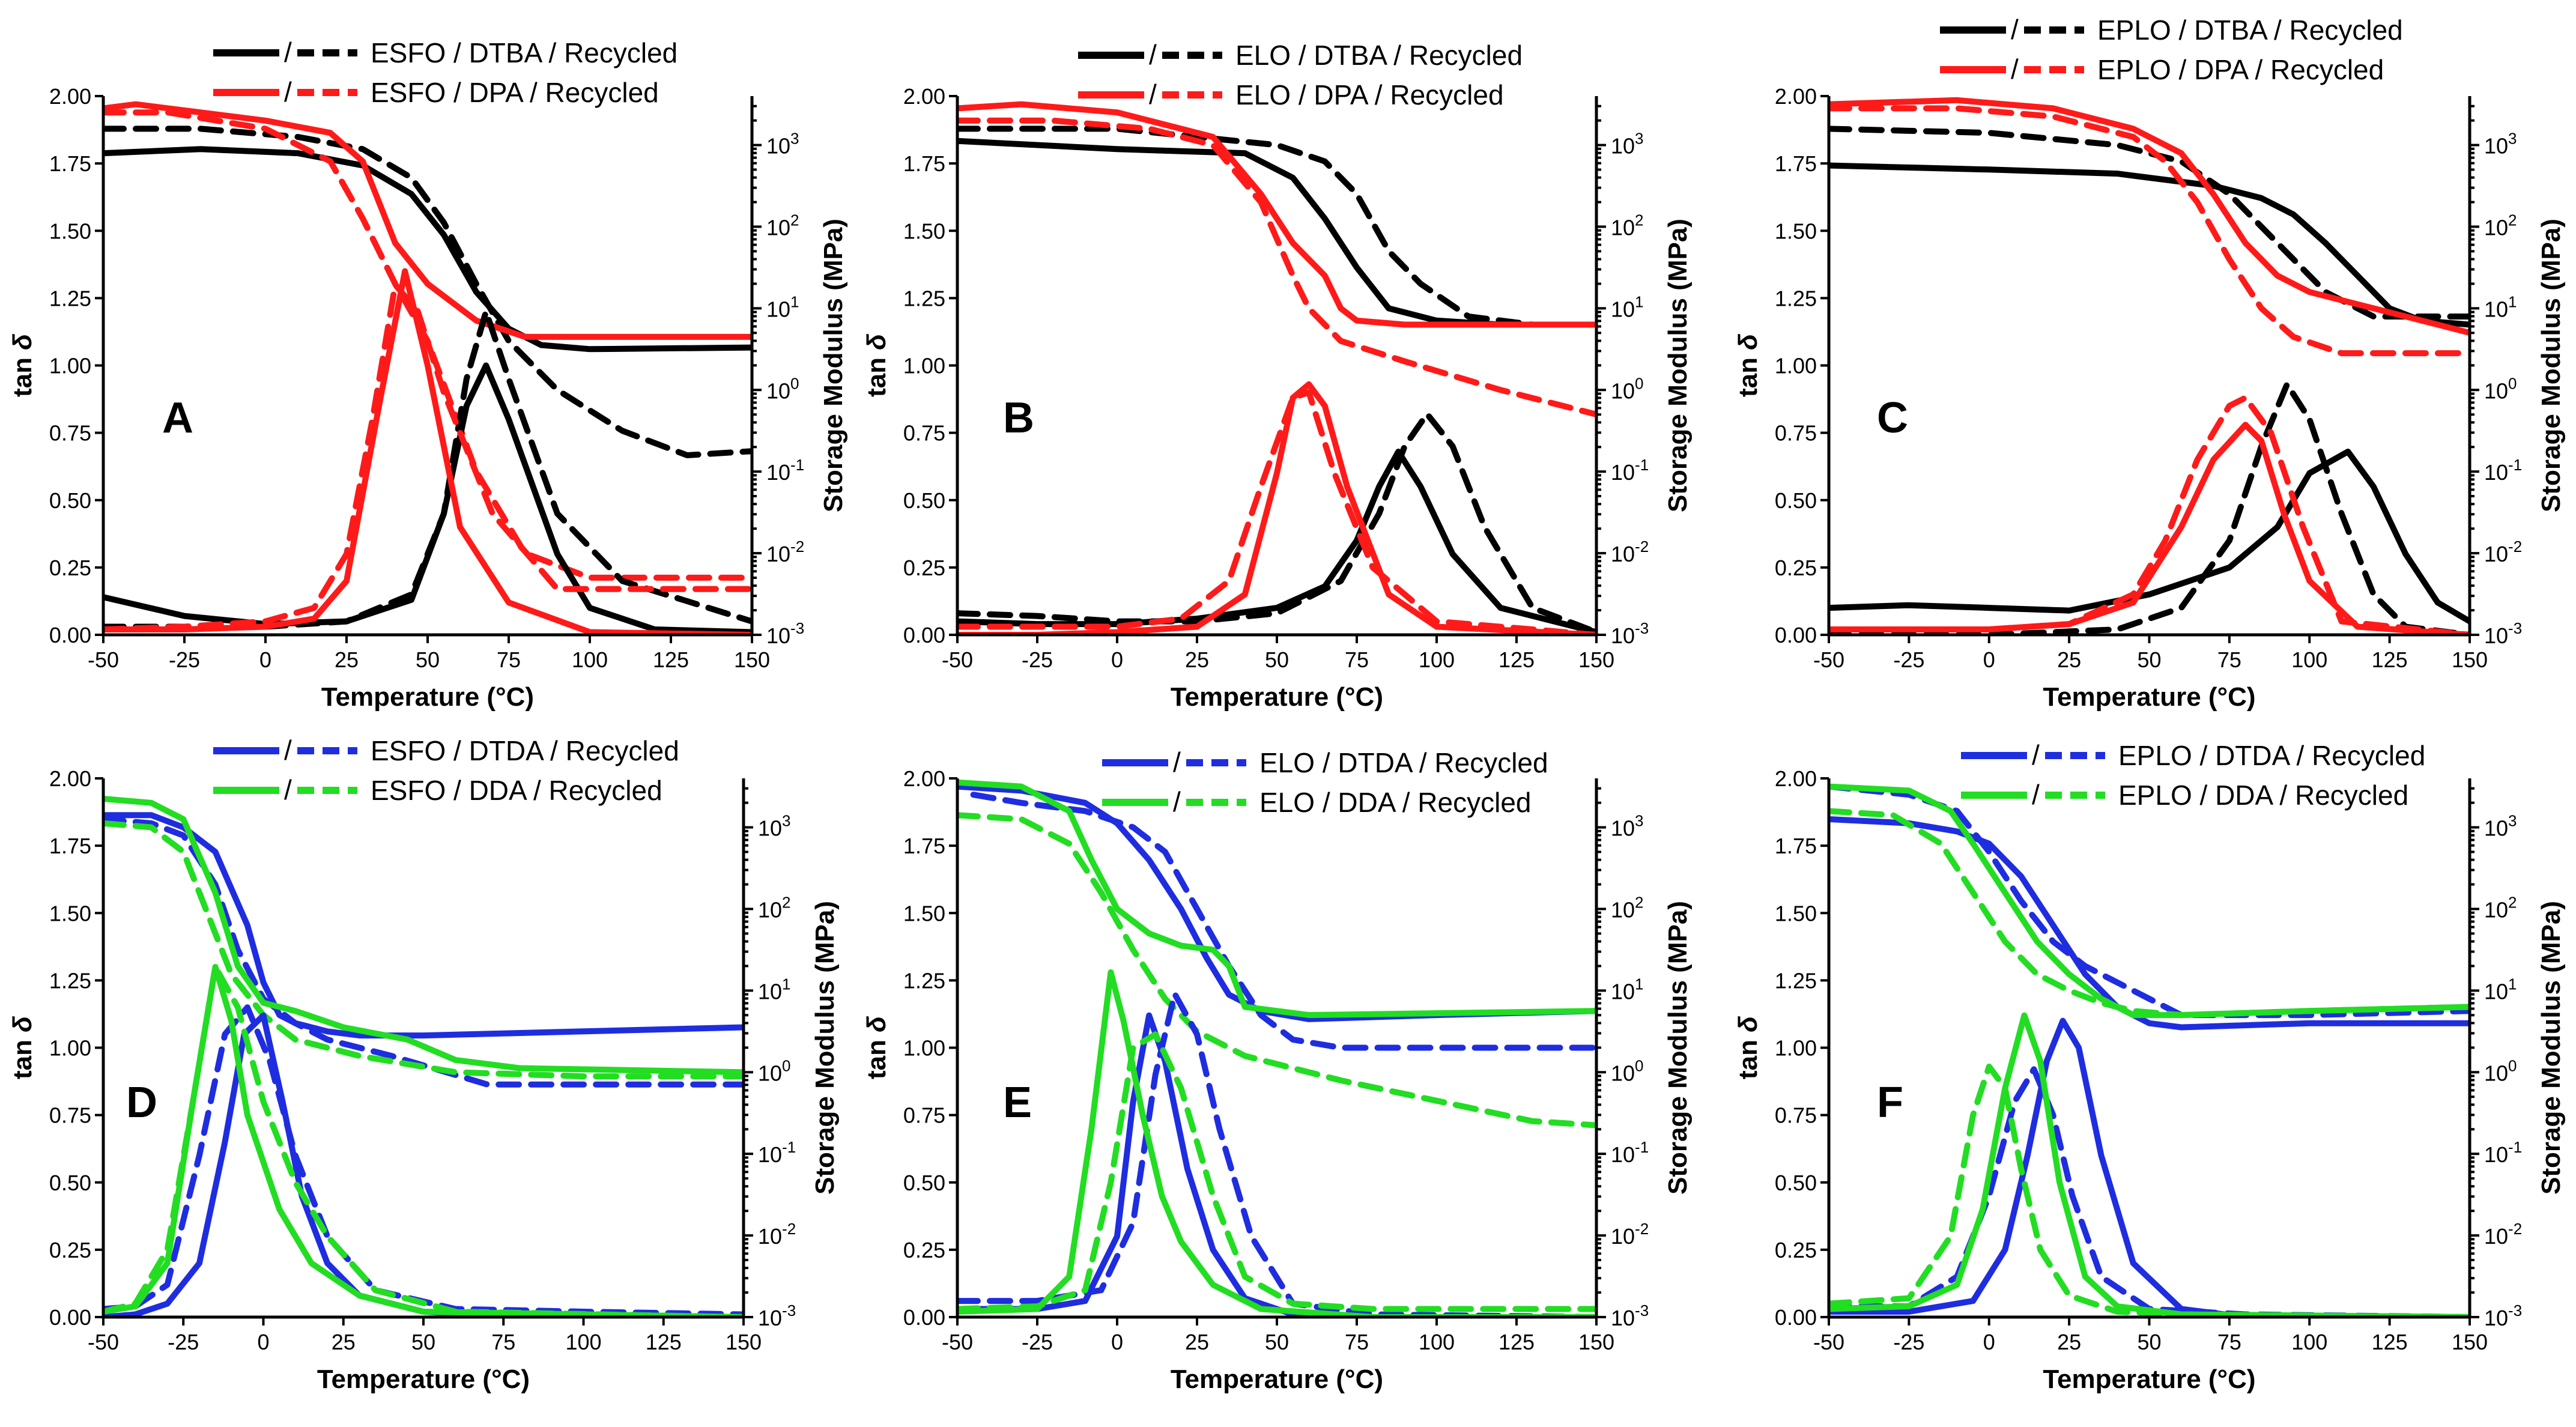 The width and height of the screenshot is (2576, 1427). Describe the element at coordinates (2250, 30) in the screenshot. I see `legend-label: EPLO / DTBA / Recycled` at that location.